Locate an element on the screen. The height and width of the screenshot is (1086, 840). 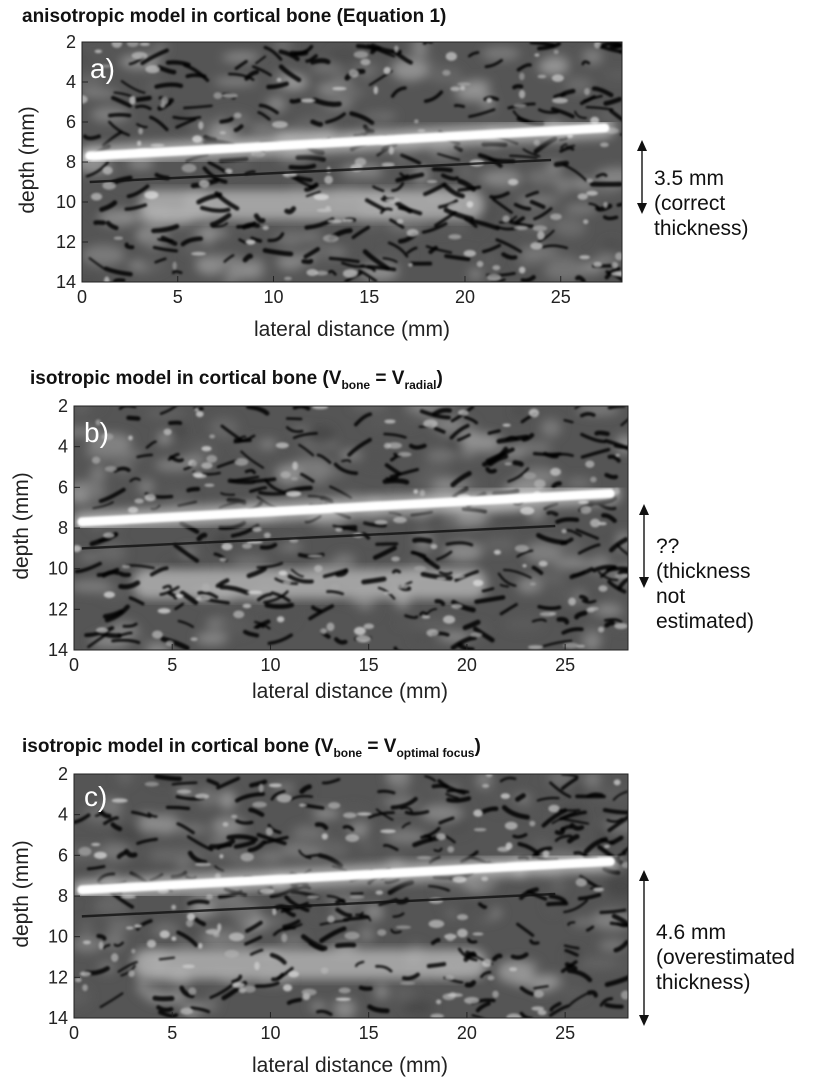
thickness-annotation-b: ?? (thickness not estimated) is located at coordinates (705, 584).